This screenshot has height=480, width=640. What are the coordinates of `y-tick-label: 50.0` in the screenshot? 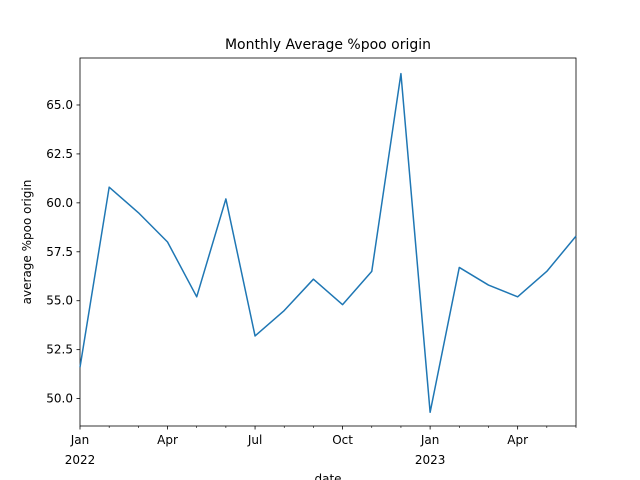 It's located at (59, 399).